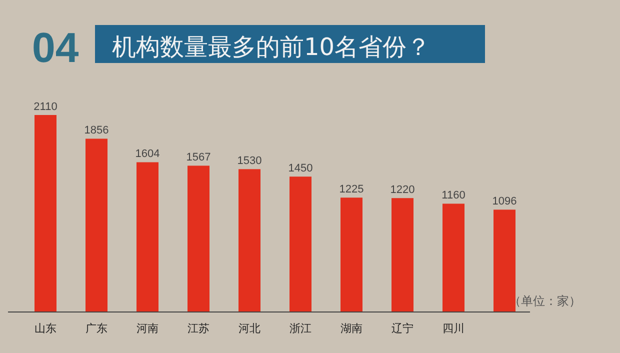 The image size is (620, 353). I want to click on x-tick-label: 江苏, so click(199, 328).